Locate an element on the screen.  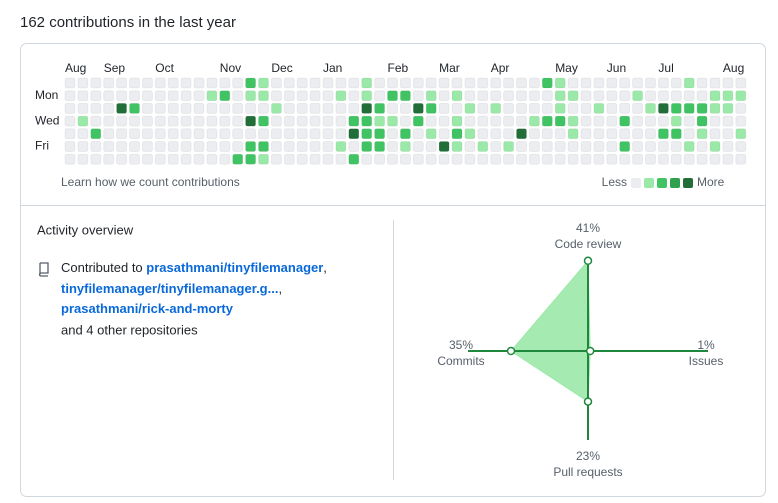
radar-category-label: Pull requests is located at coordinates (587, 472).